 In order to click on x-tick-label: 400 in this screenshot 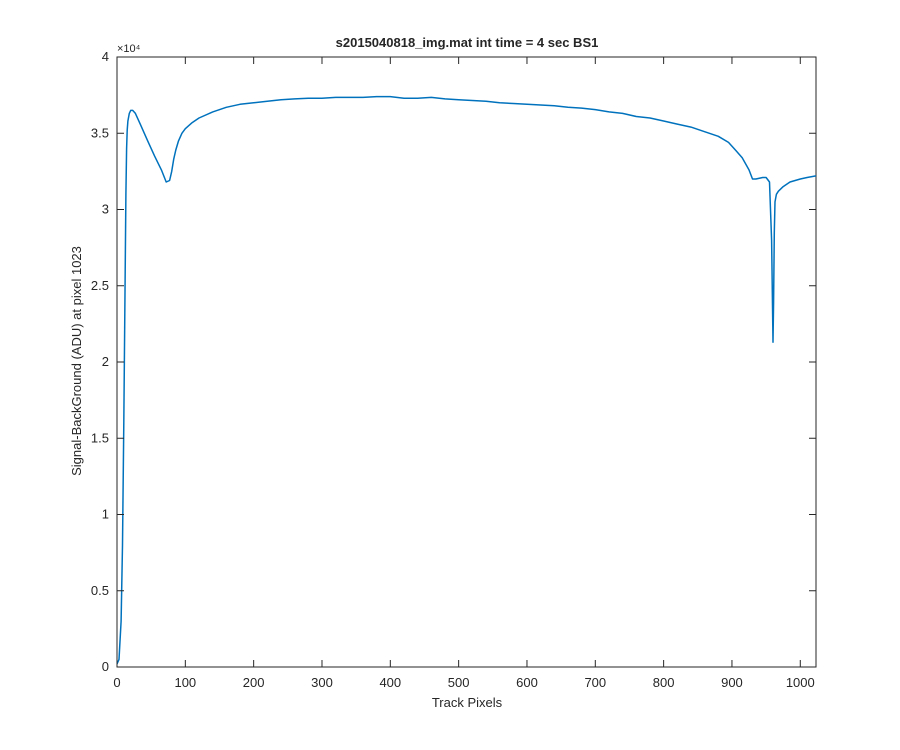, I will do `click(390, 682)`.